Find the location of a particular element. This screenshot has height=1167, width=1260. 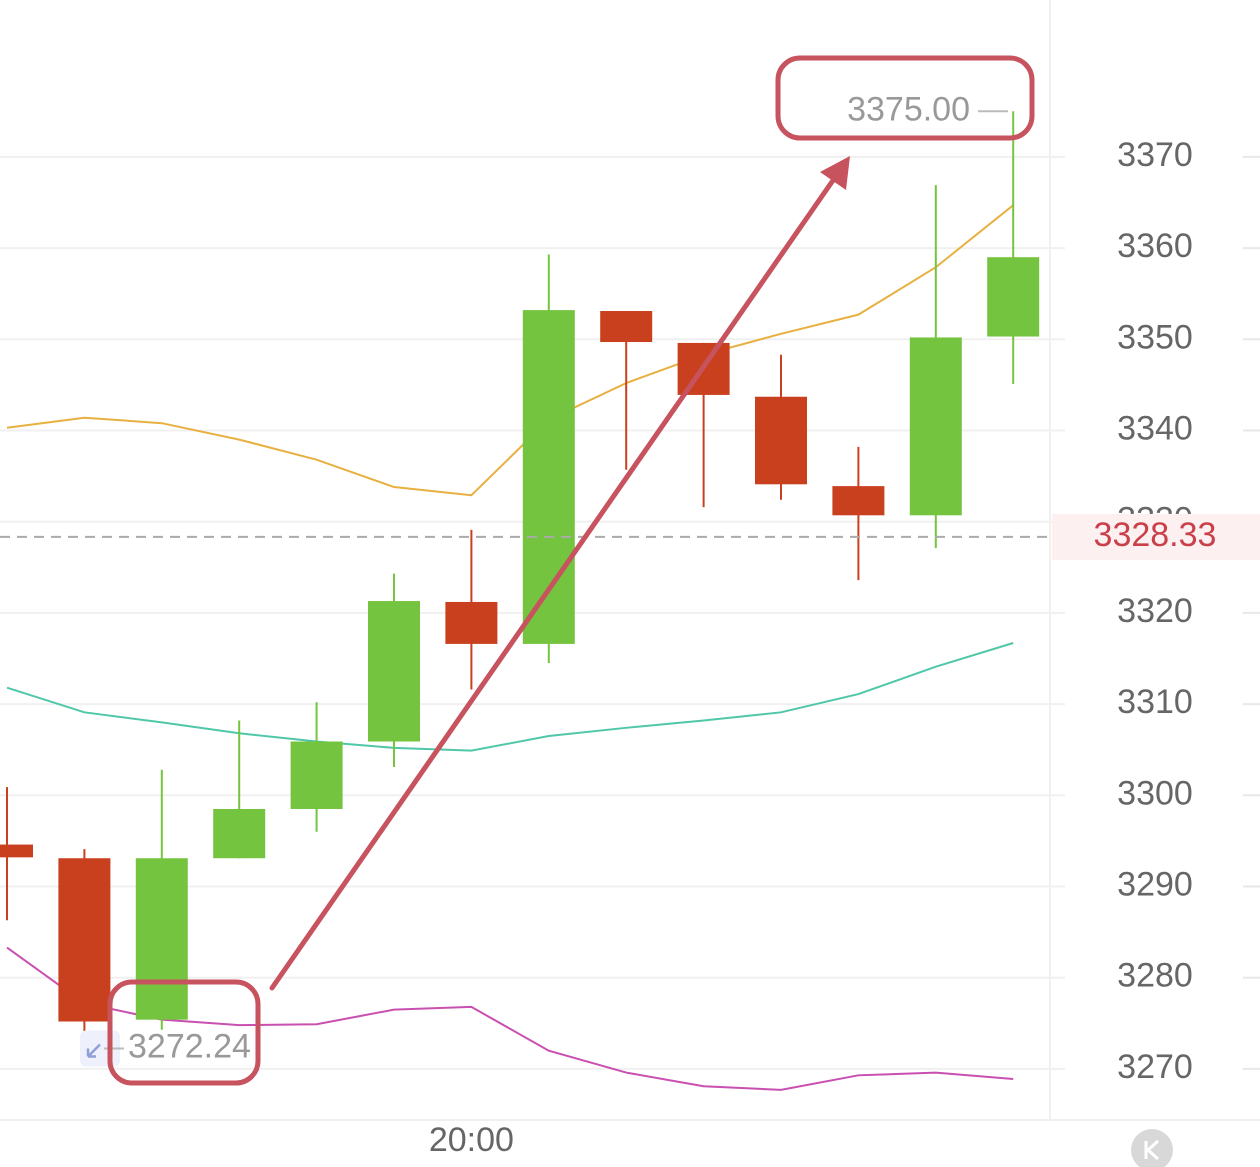

y-tick-label: 3350 is located at coordinates (1155, 337).